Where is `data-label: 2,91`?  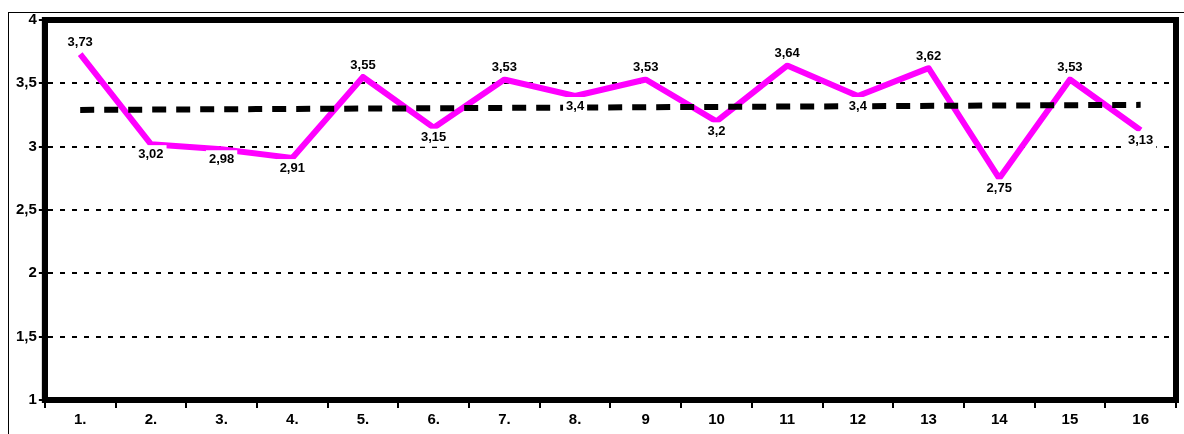
data-label: 2,91 is located at coordinates (292, 167).